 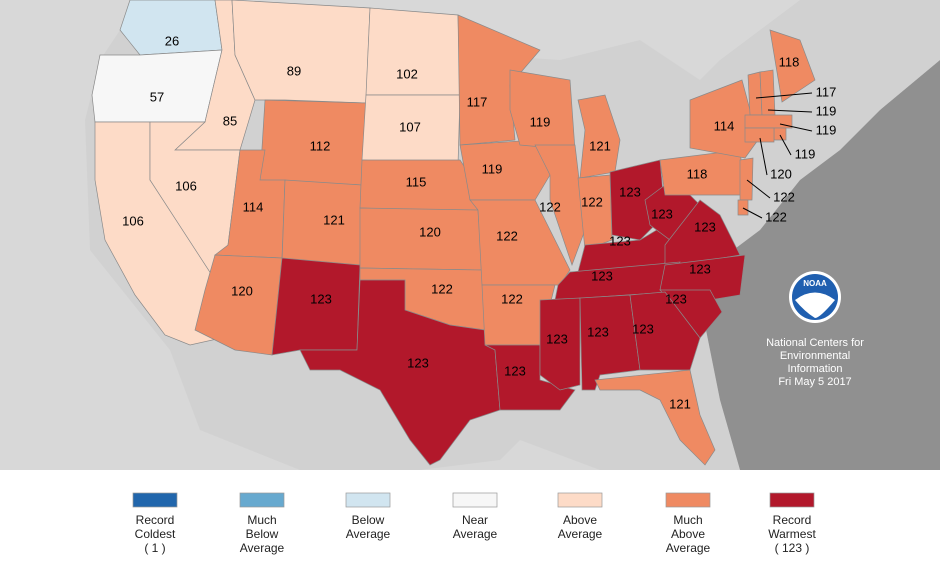 What do you see at coordinates (155, 534) in the screenshot?
I see `legend-label: Coldest` at bounding box center [155, 534].